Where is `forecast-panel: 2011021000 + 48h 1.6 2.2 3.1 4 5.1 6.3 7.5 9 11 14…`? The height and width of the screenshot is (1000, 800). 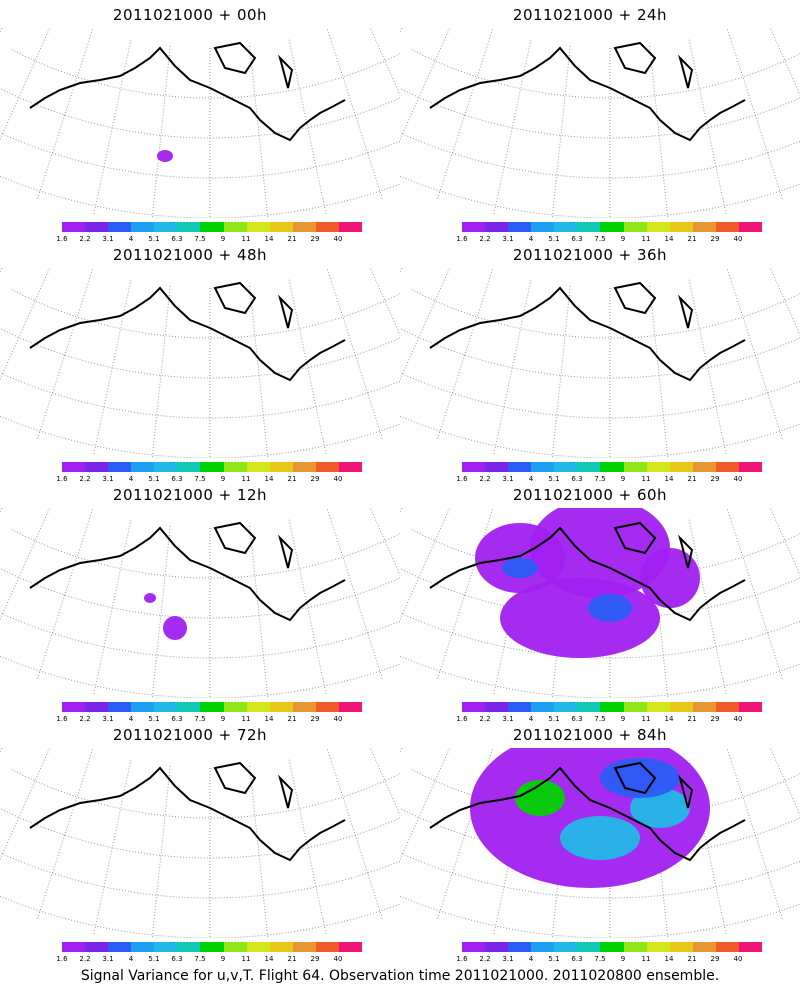
forecast-panel: 2011021000 + 48h 1.6 2.2 3.1 4 5.1 6.3 7.5 9 11 14… is located at coordinates (200, 362).